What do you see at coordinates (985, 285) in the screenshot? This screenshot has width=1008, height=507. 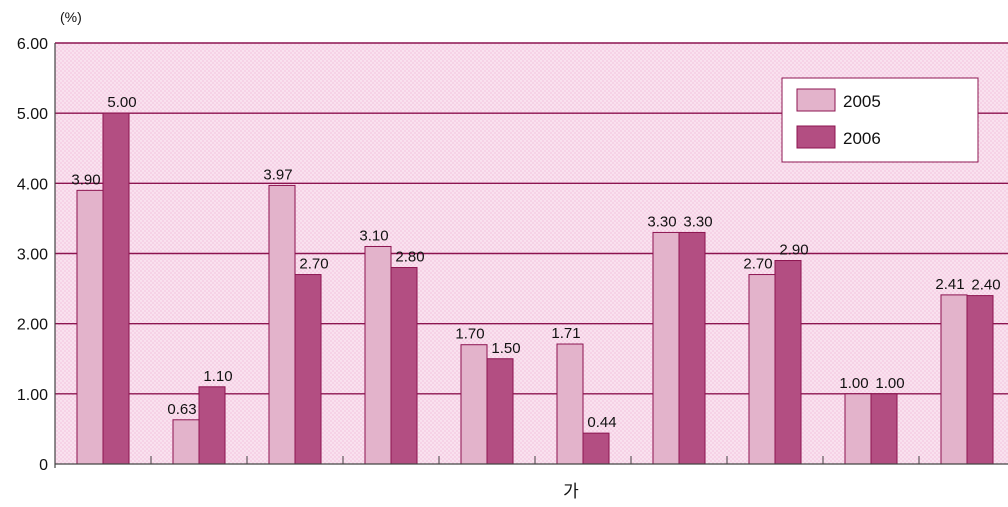 I see `data-label-2006-10: 2.40` at bounding box center [985, 285].